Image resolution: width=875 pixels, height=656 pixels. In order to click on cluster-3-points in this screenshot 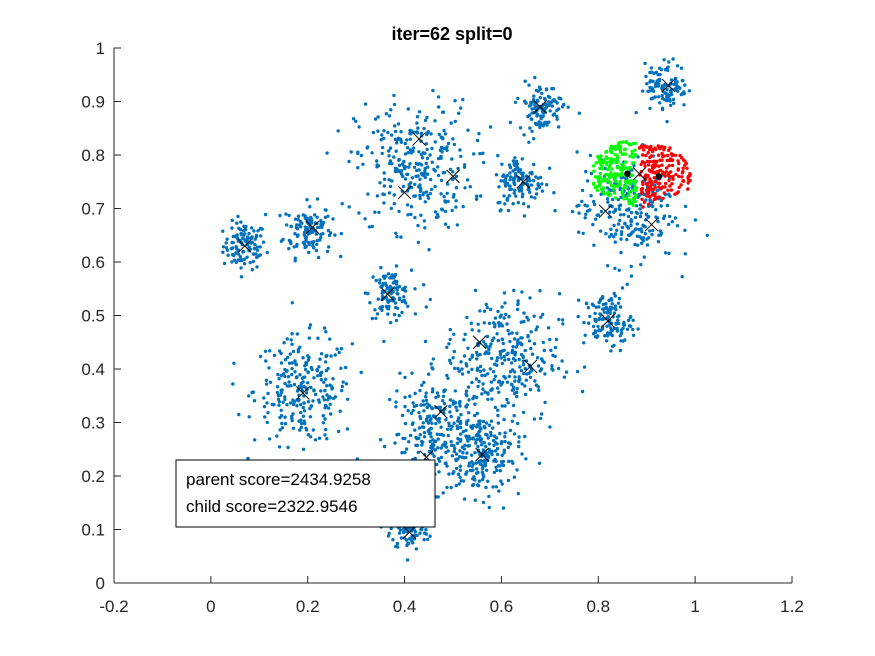, I will do `click(394, 304)`.